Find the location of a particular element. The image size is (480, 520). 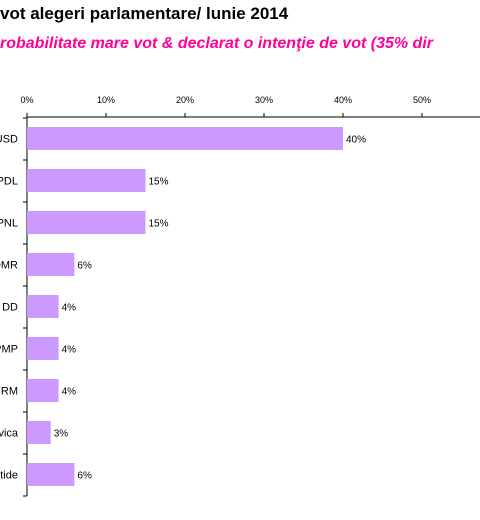

category-label: OMR is located at coordinates (9, 266).